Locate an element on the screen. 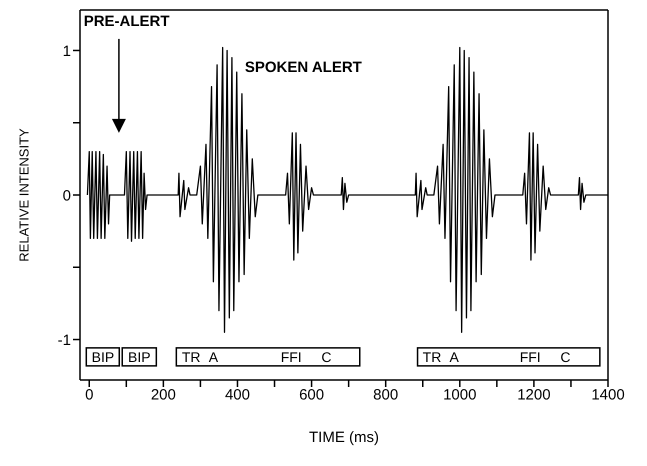  x-tick-label: 400 is located at coordinates (237, 395).